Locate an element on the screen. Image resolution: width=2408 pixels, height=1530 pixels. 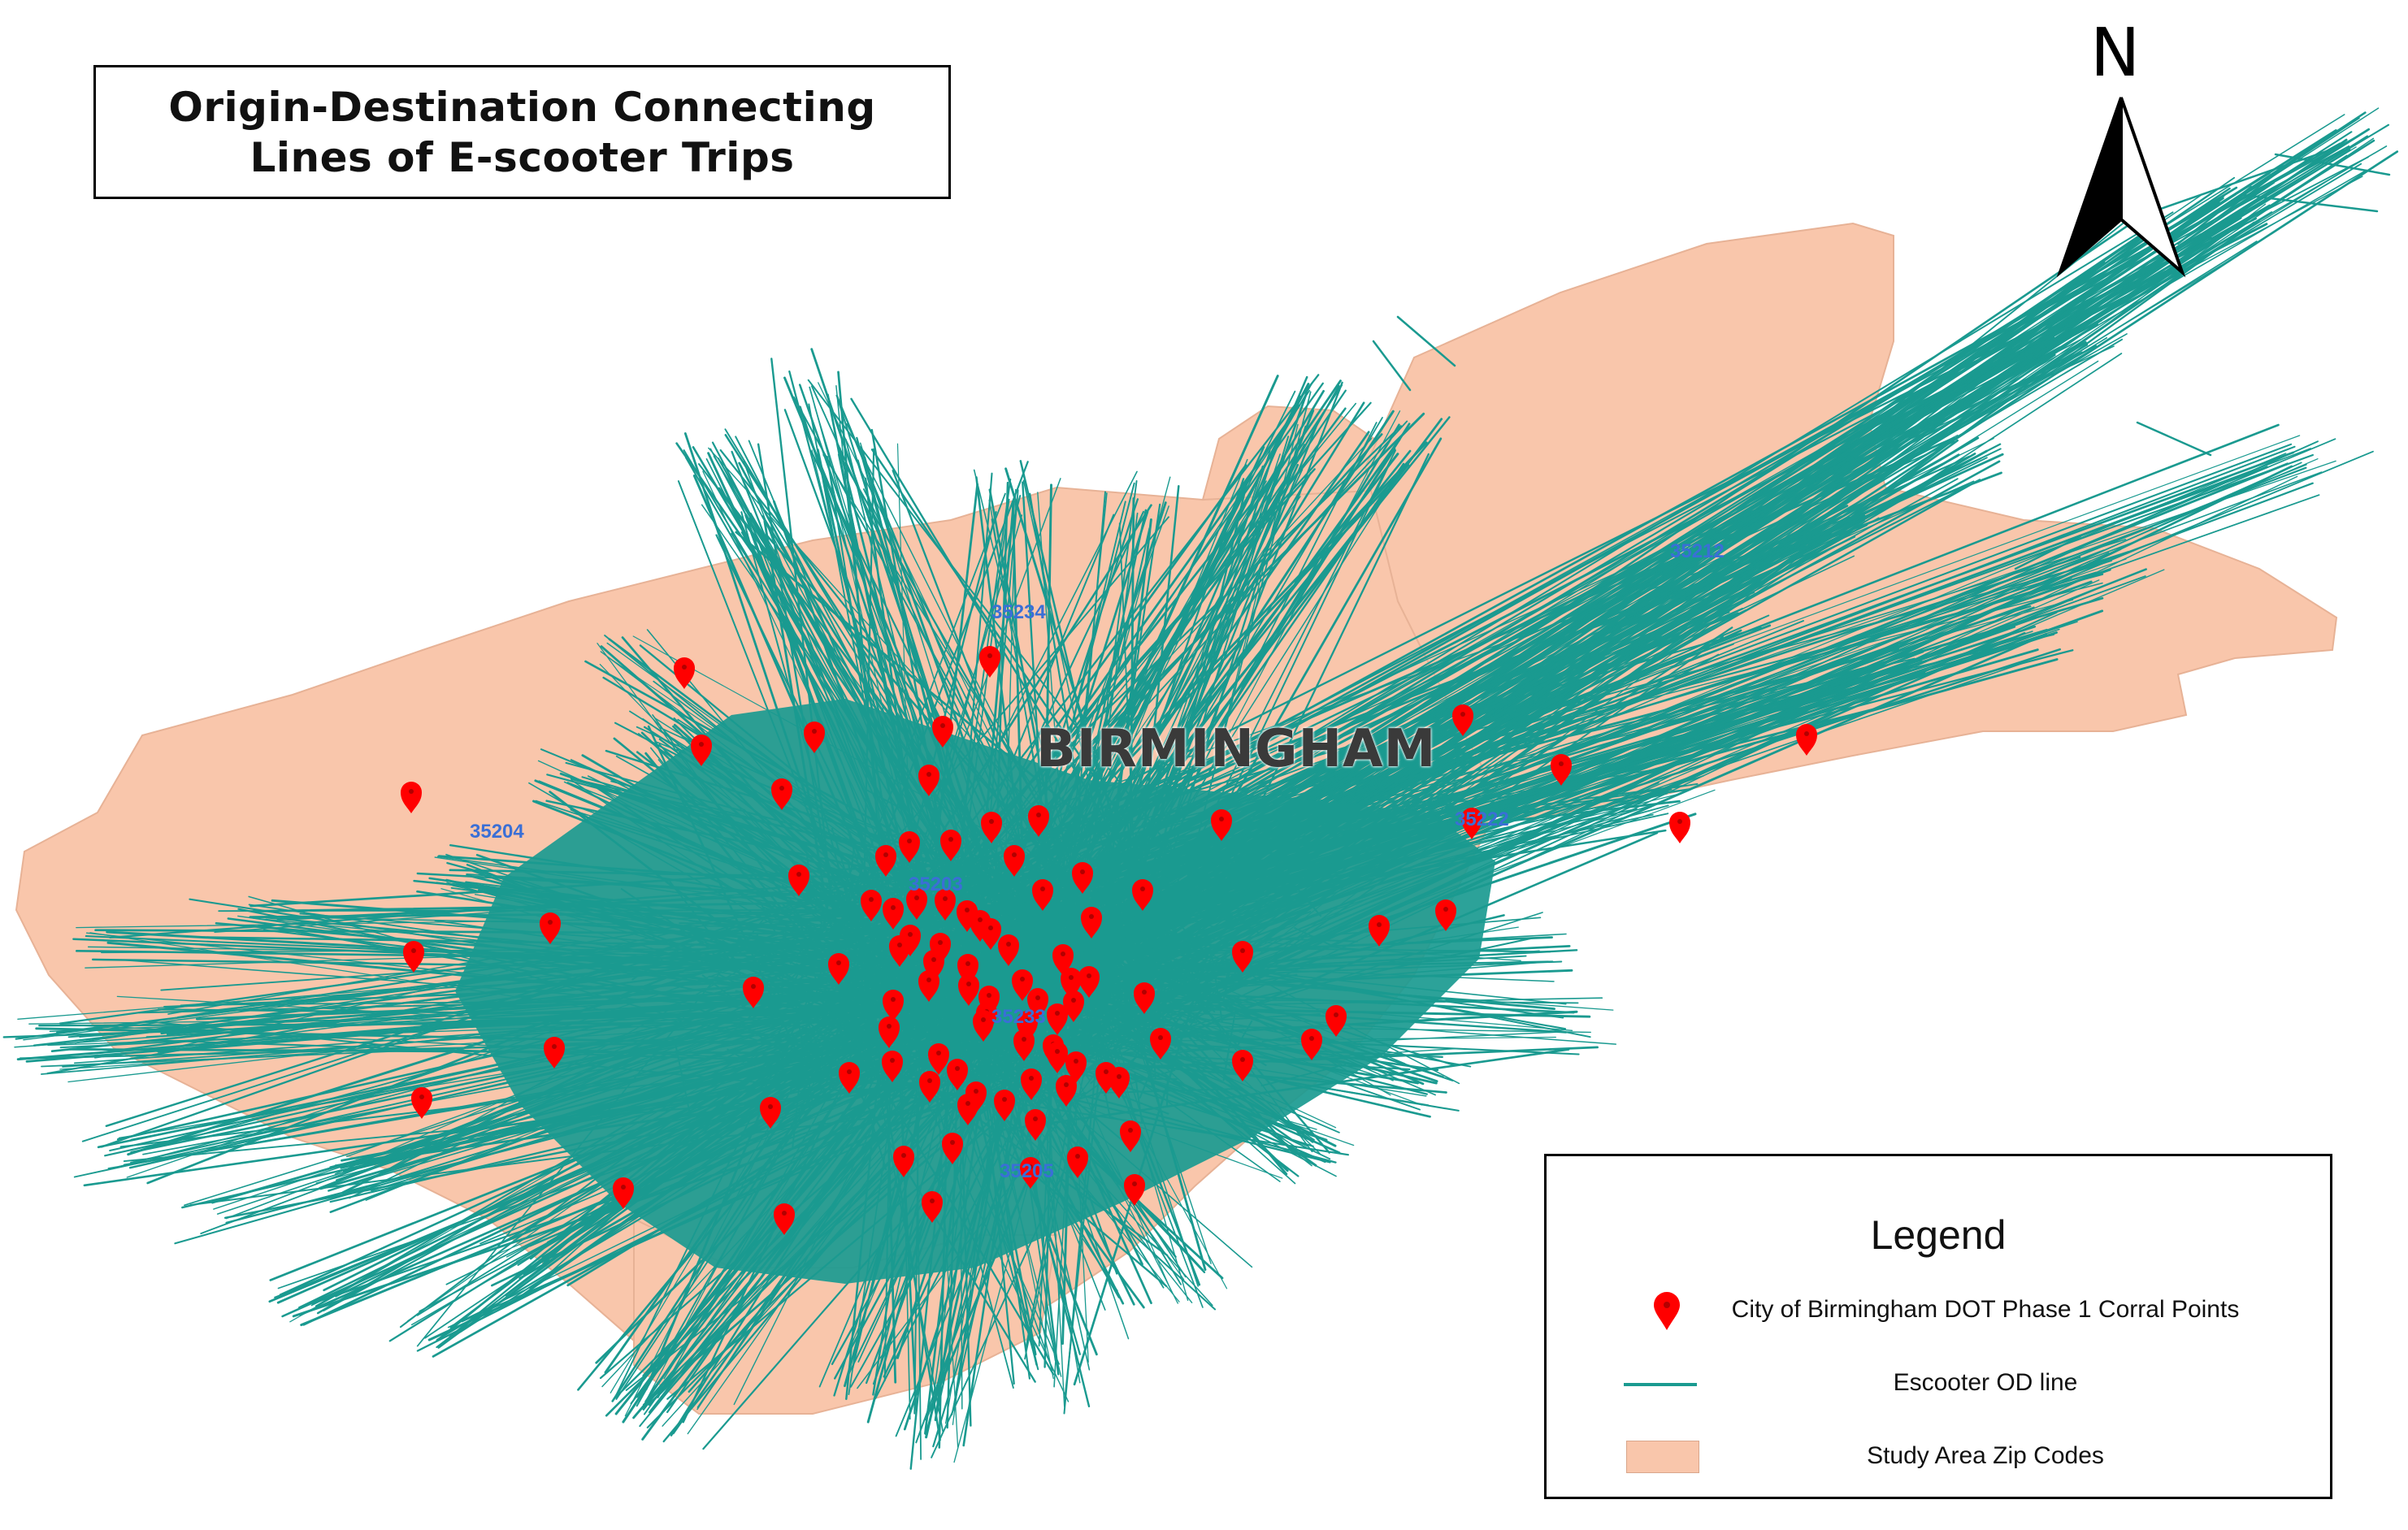
legend-item-study-area: Study Area Zip Codes is located at coordinates (1938, 1457).